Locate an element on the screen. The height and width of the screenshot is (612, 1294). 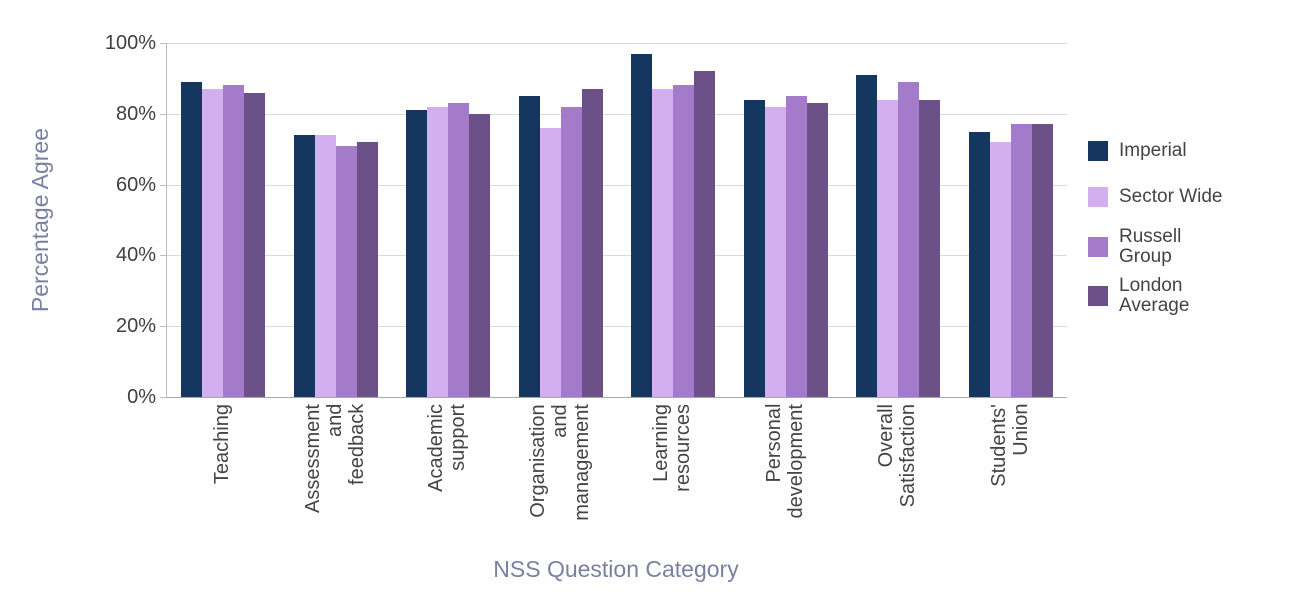
category-label-wrap: Organisation and management is located at coordinates (560, 482).